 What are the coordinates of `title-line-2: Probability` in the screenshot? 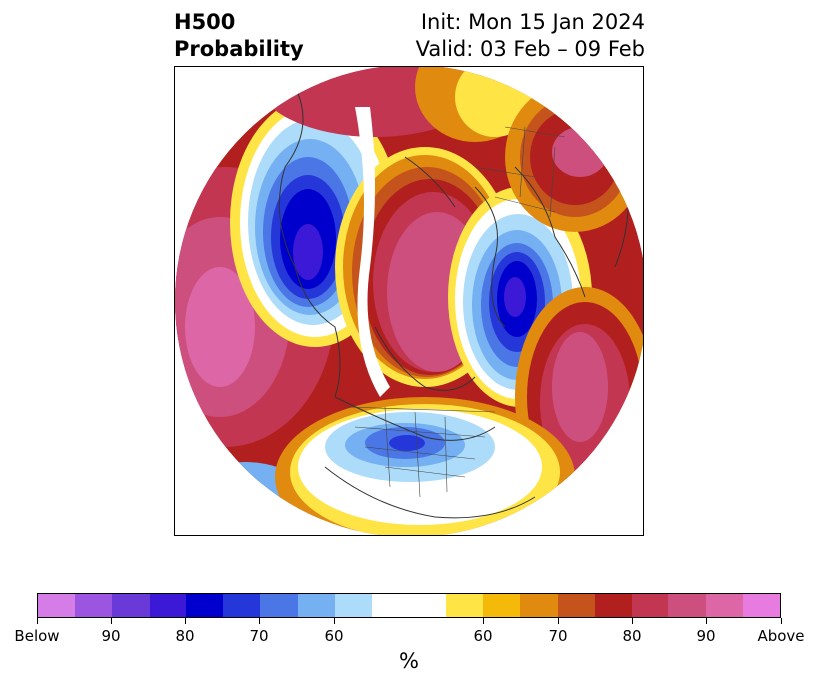 It's located at (239, 49).